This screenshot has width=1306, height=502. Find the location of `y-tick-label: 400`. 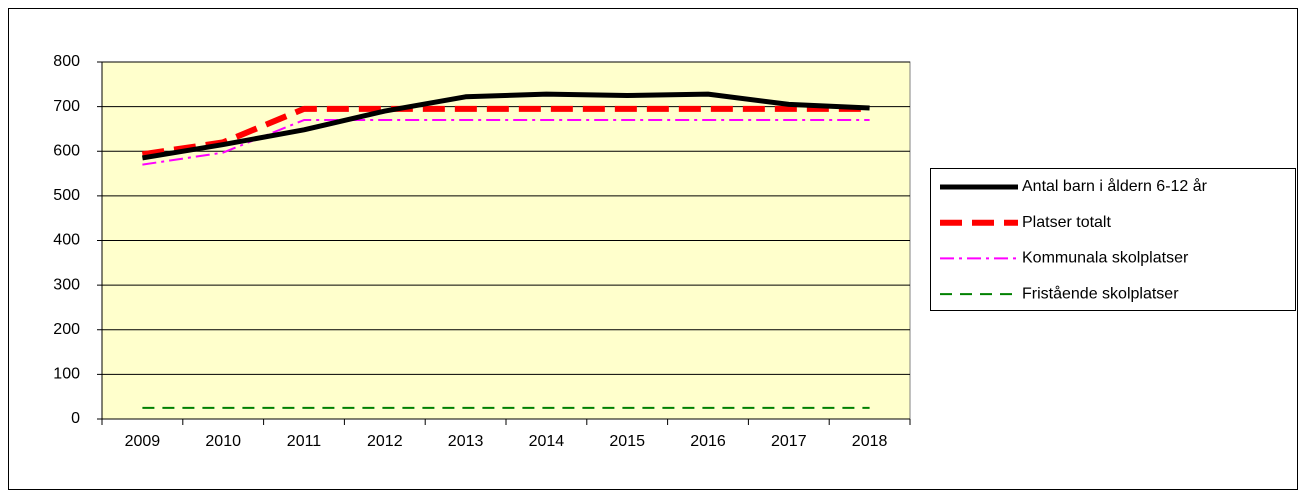

y-tick-label: 400 is located at coordinates (66, 240).